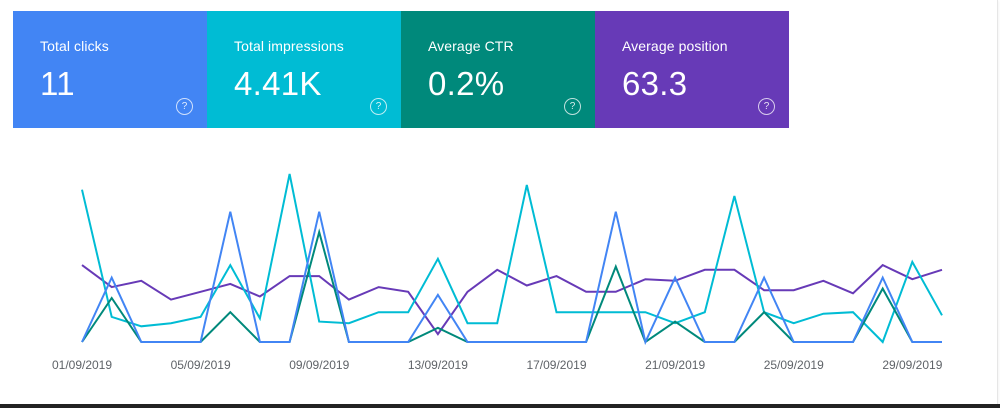 This screenshot has height=408, width=1000. I want to click on x-tick-label: 21/09/2019, so click(675, 365).